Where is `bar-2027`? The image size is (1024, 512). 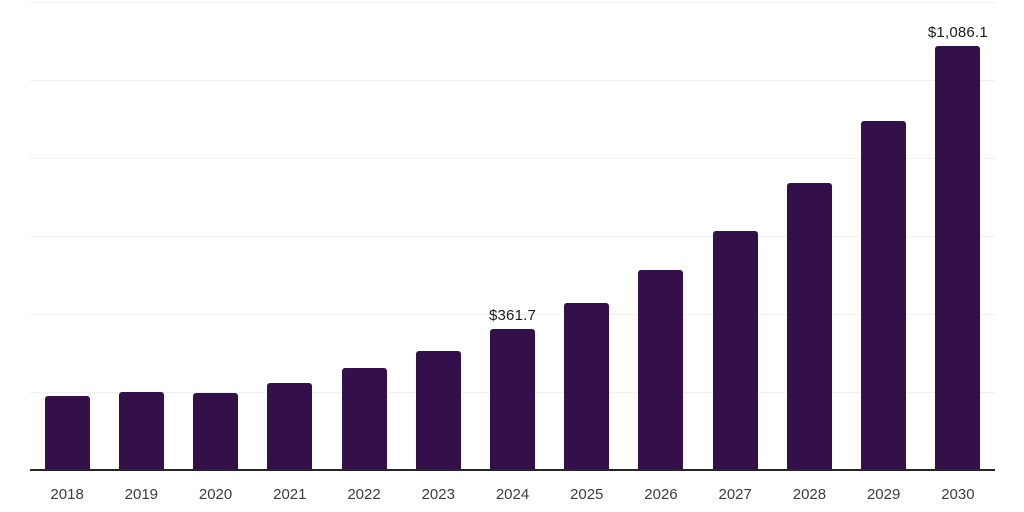
bar-2027 is located at coordinates (735, 350).